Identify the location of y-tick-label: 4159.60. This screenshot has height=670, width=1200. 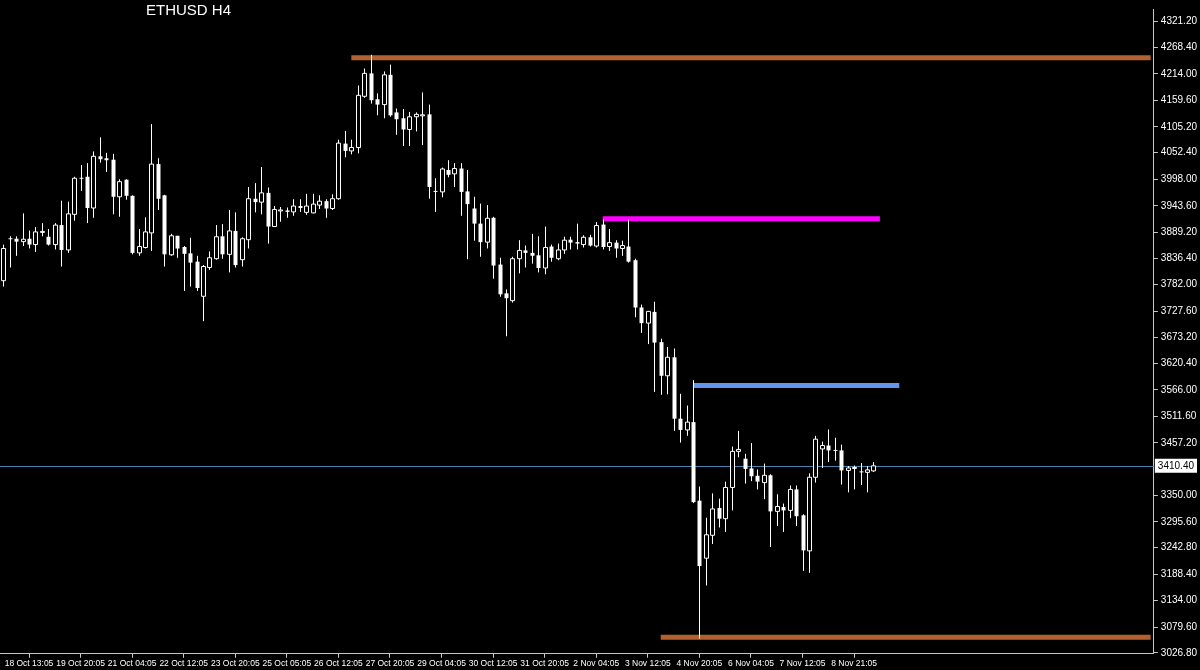
(1179, 100).